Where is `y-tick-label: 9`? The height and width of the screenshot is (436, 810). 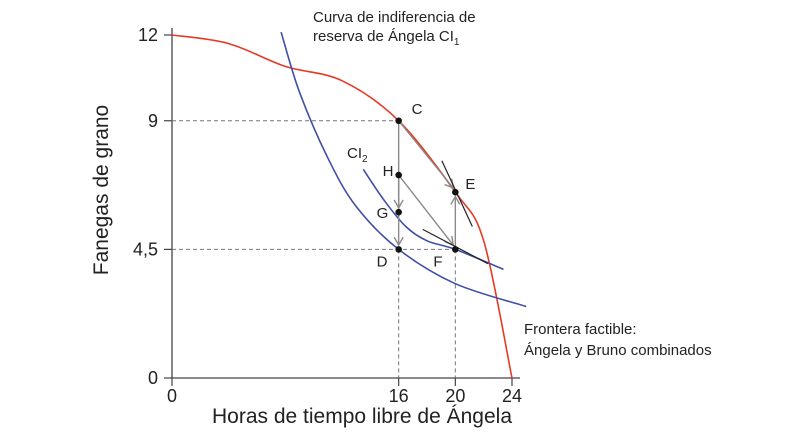
y-tick-label: 9 is located at coordinates (153, 121).